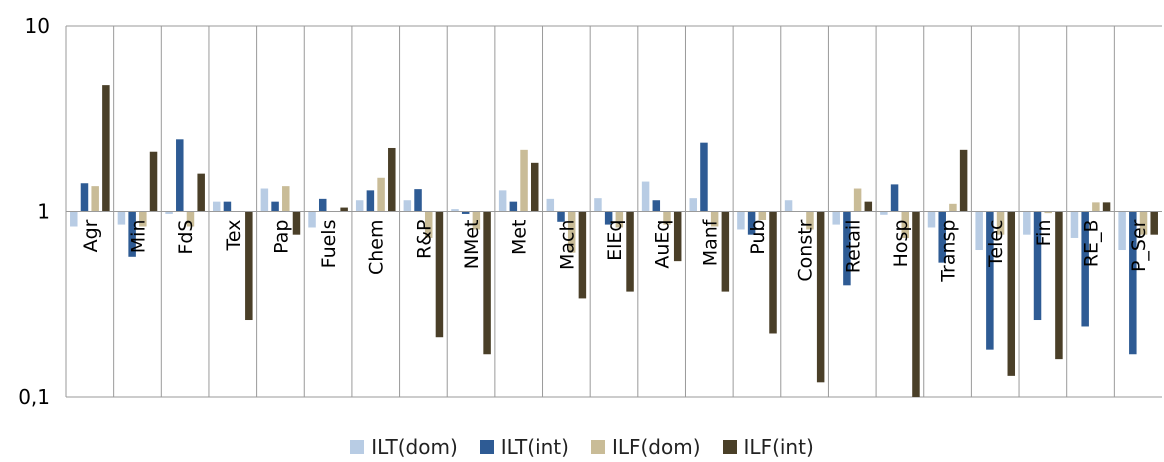 The width and height of the screenshot is (1164, 462). I want to click on legend-label: ILT(dom), so click(414, 447).